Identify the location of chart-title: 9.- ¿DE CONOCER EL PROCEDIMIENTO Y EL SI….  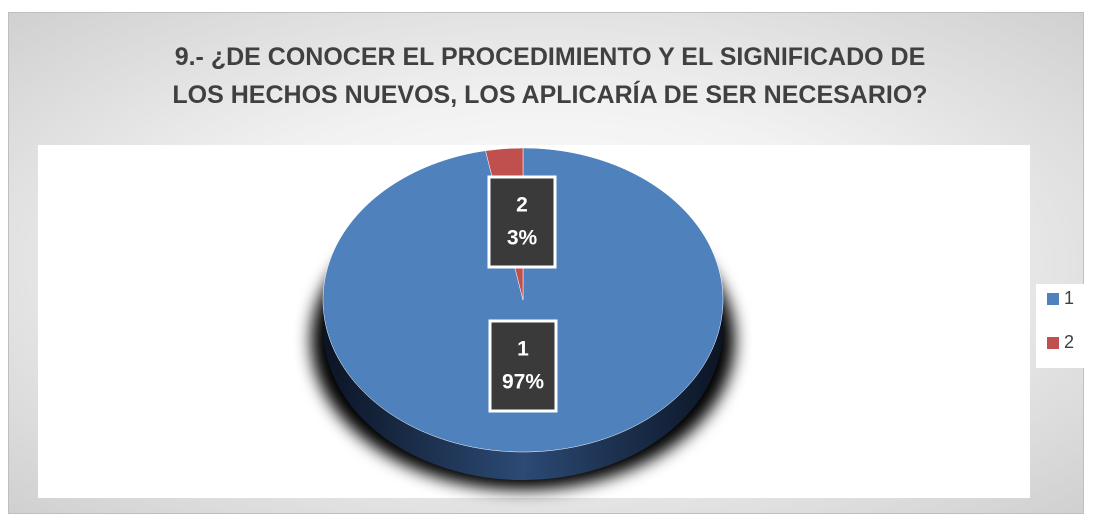
(550, 76).